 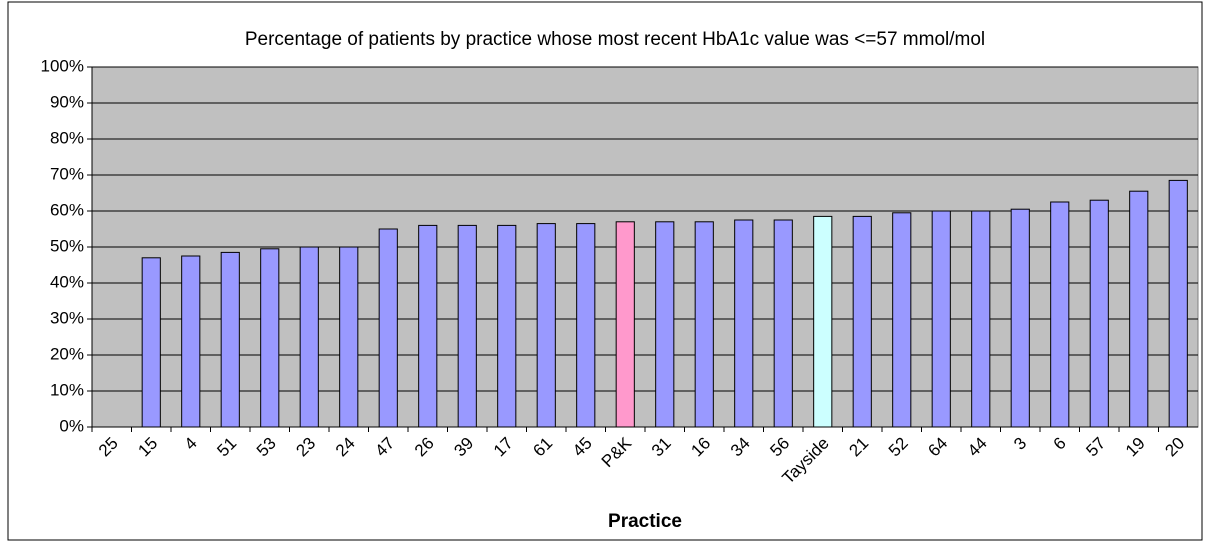 What do you see at coordinates (67, 389) in the screenshot?
I see `y-tick-label: 10%` at bounding box center [67, 389].